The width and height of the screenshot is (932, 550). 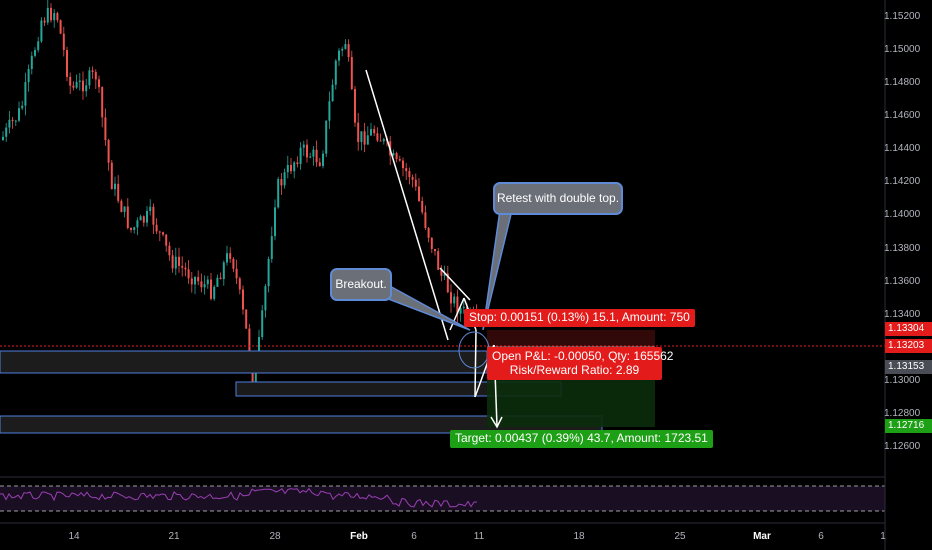 I want to click on price-axis-label: 1.13800, so click(x=902, y=248).